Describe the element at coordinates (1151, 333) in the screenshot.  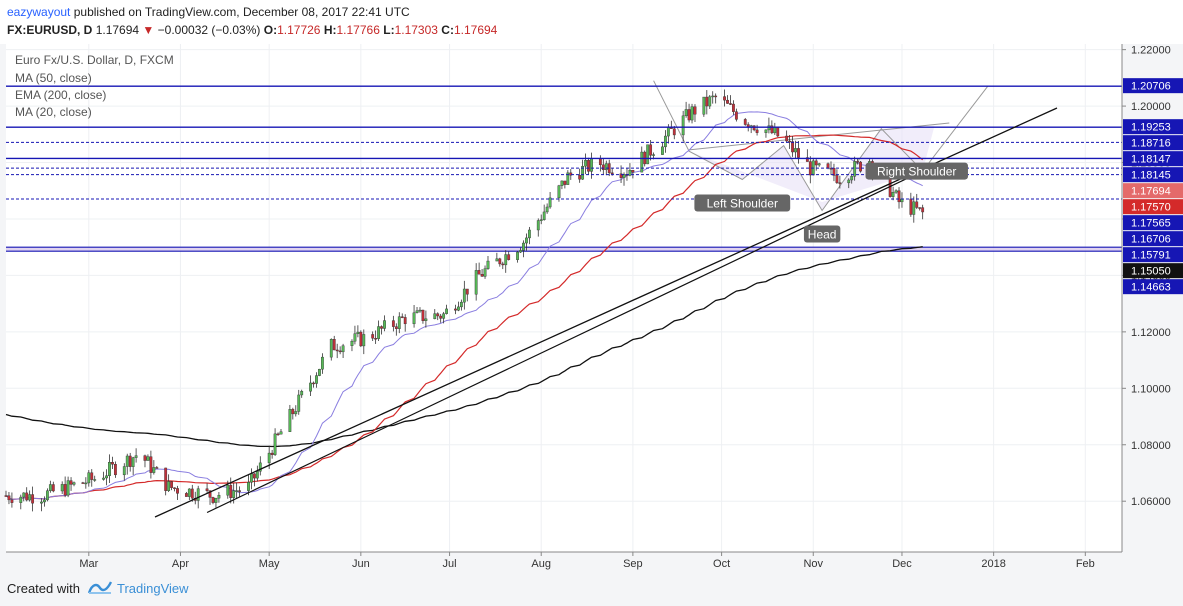
I see `y-tick-label: 1.12000` at that location.